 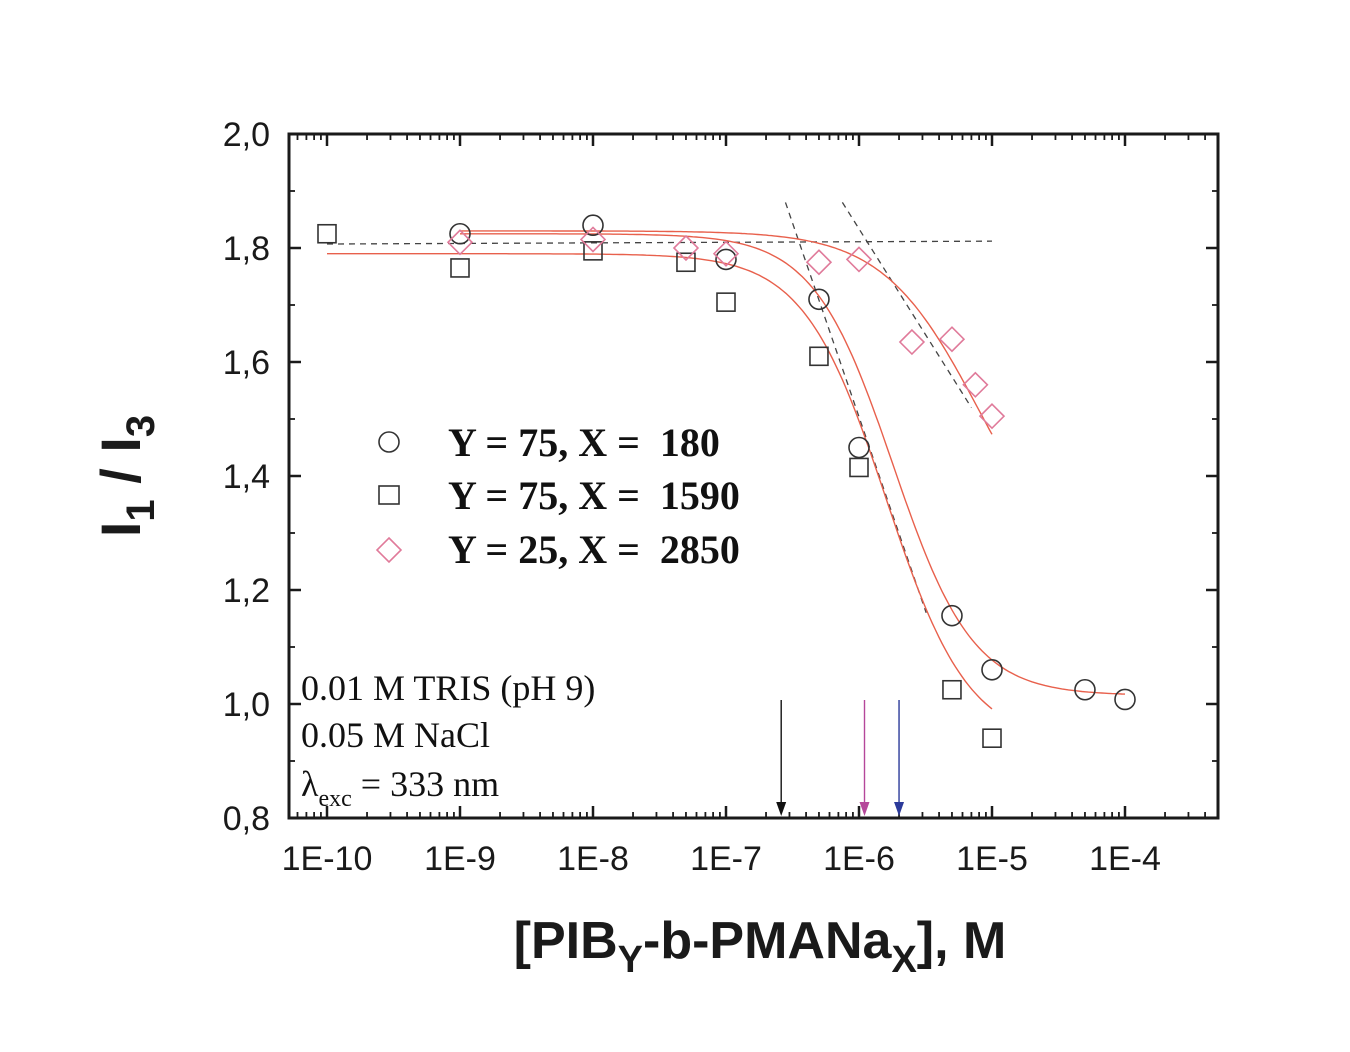 I want to click on x-tick-label: 1E-9, so click(x=460, y=859).